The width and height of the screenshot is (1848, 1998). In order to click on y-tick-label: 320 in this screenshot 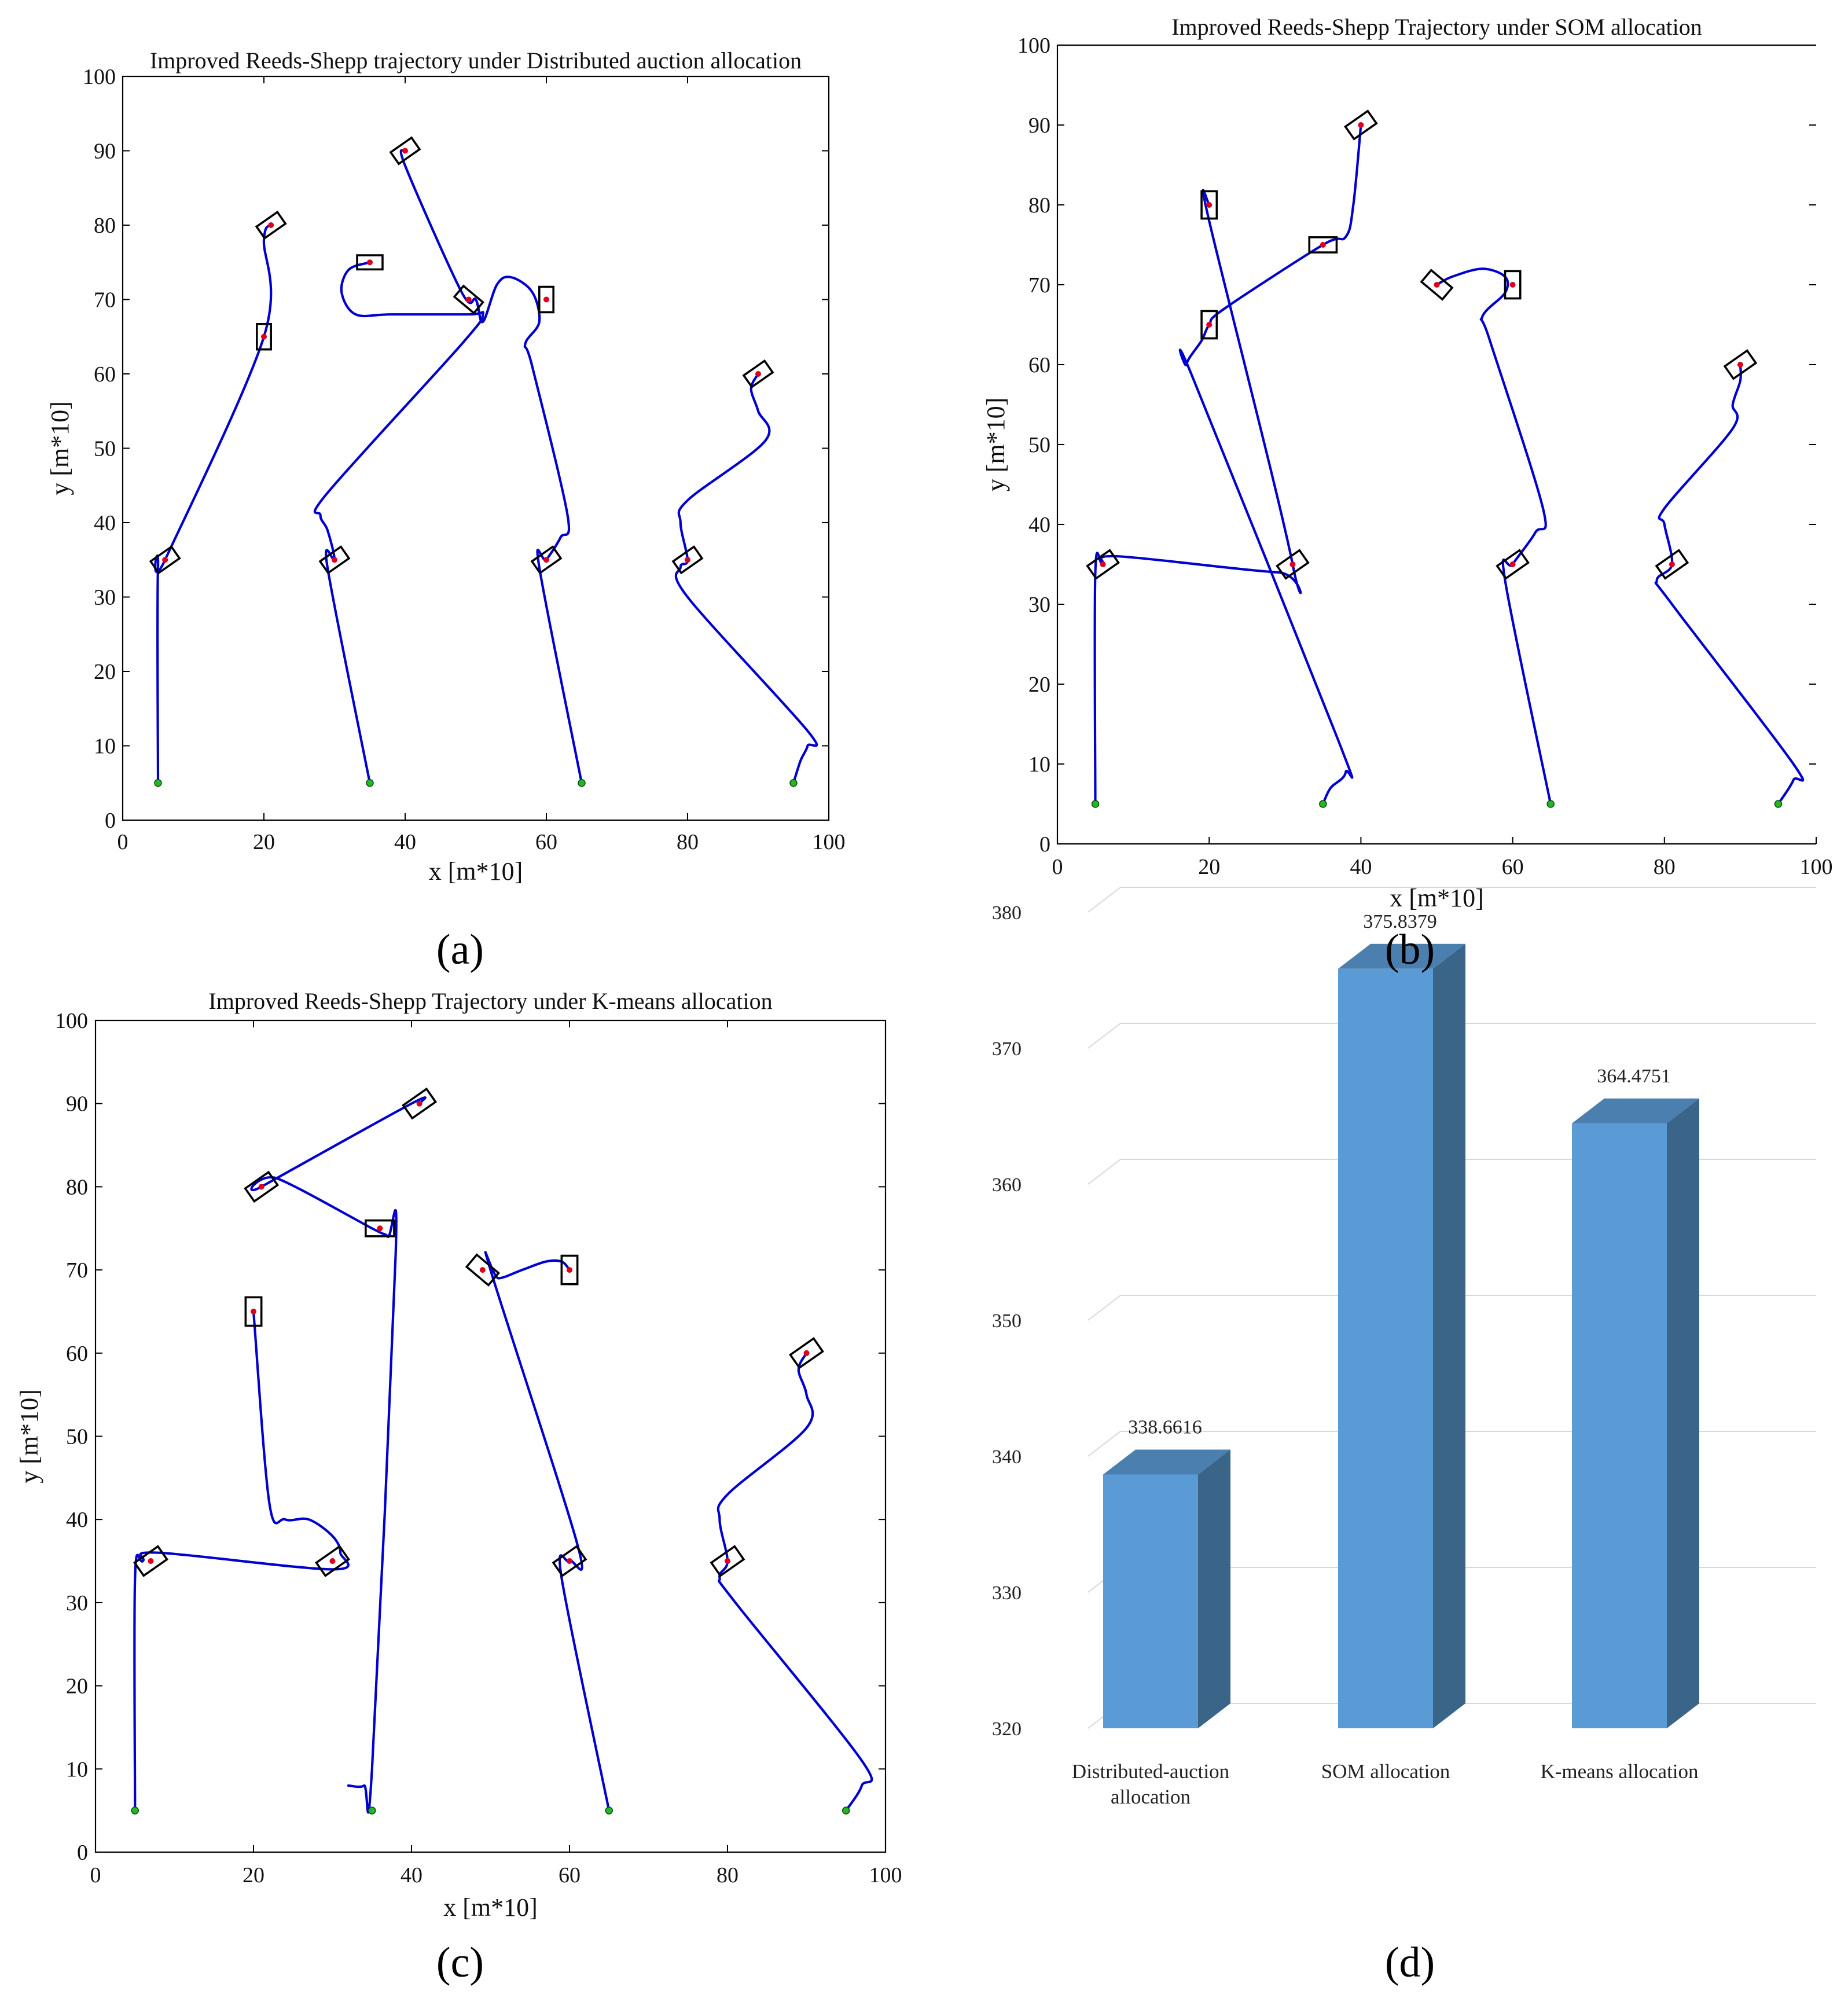, I will do `click(1007, 1729)`.